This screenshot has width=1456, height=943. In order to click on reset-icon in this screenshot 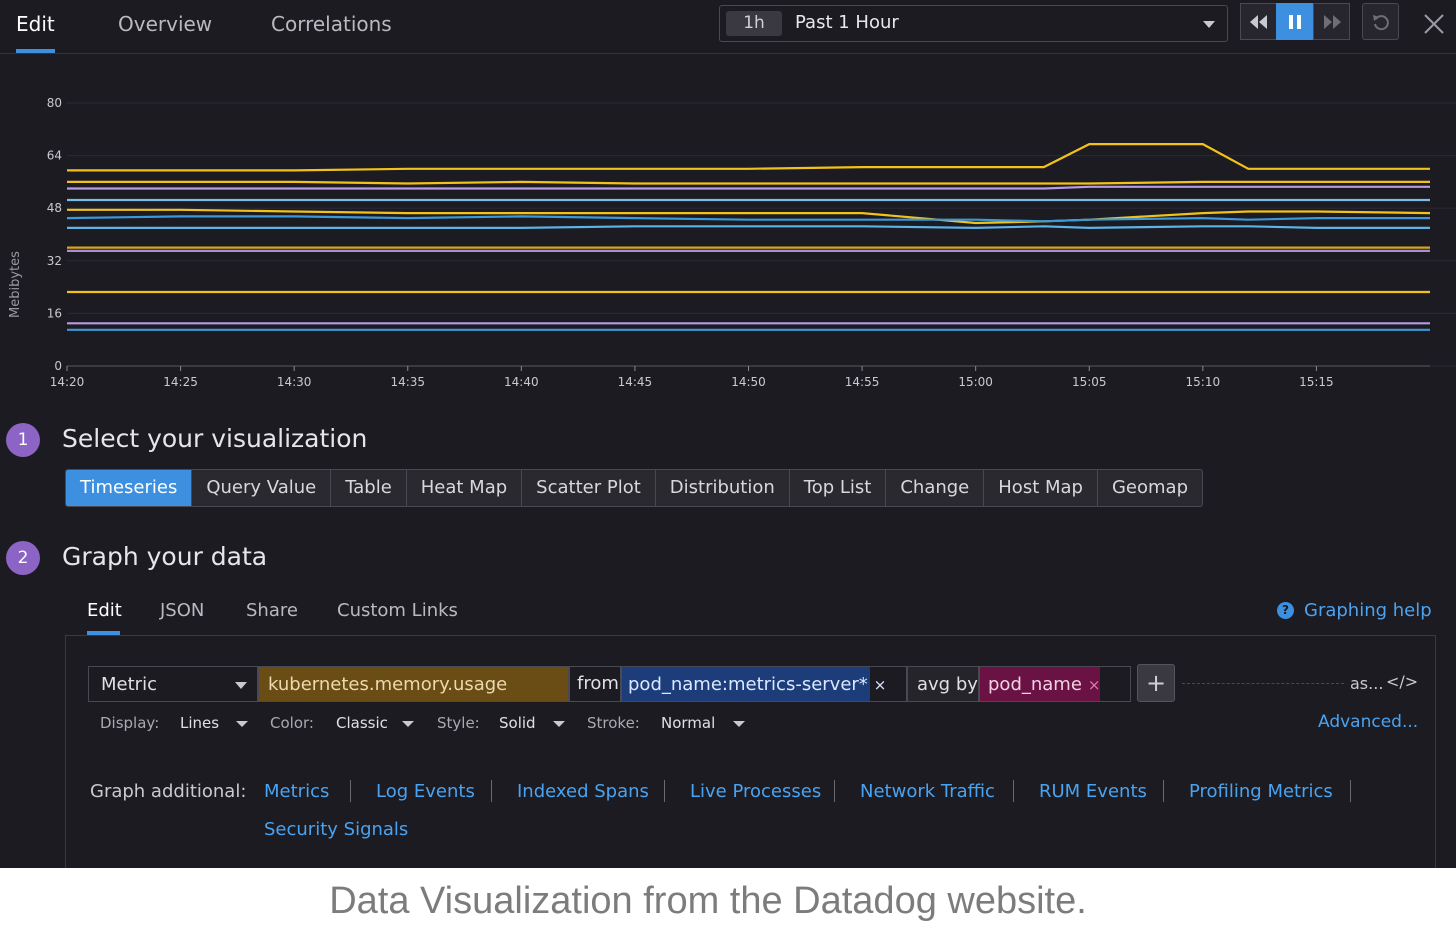, I will do `click(1380, 22)`.